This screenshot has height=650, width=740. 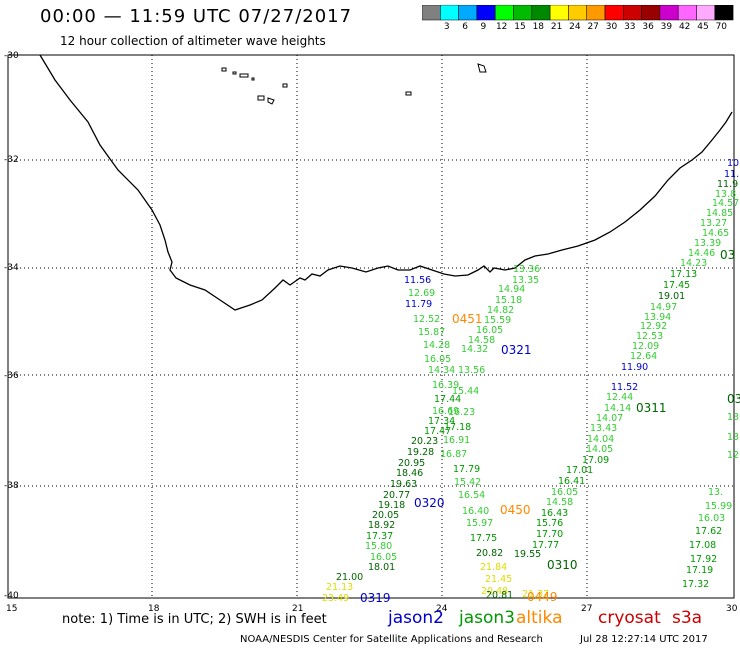 I want to click on wave-height-label: 19.63, so click(x=403, y=484).